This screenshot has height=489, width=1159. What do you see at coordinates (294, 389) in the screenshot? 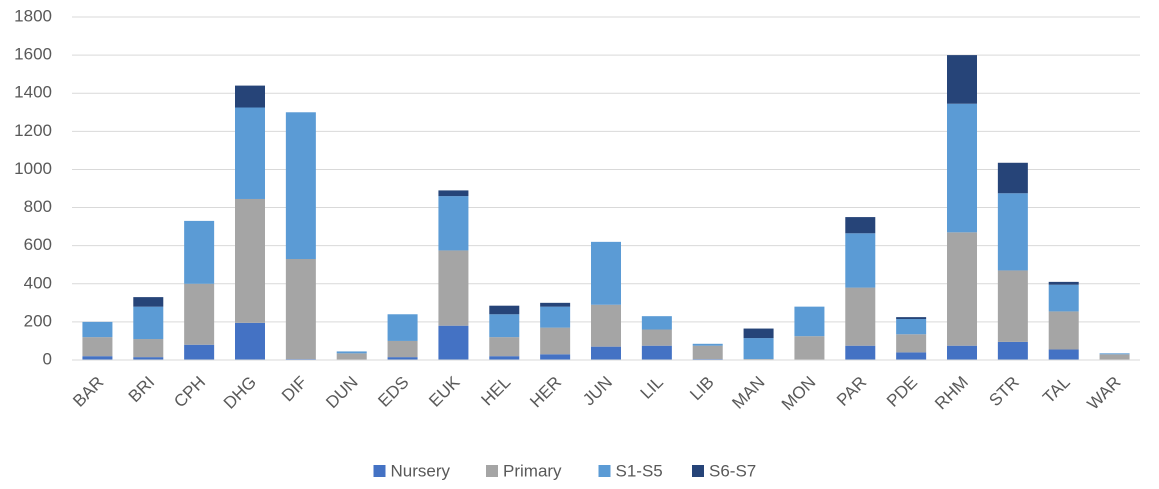
I see `x-tick-label: DIF` at bounding box center [294, 389].